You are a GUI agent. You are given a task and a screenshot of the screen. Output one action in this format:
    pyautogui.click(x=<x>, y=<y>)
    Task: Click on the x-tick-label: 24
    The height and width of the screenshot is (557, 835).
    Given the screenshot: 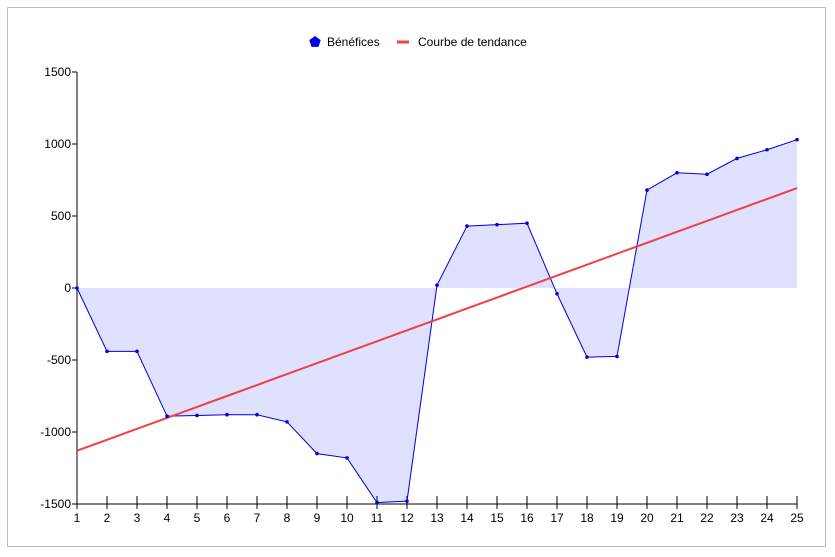 What is the action you would take?
    pyautogui.click(x=767, y=518)
    